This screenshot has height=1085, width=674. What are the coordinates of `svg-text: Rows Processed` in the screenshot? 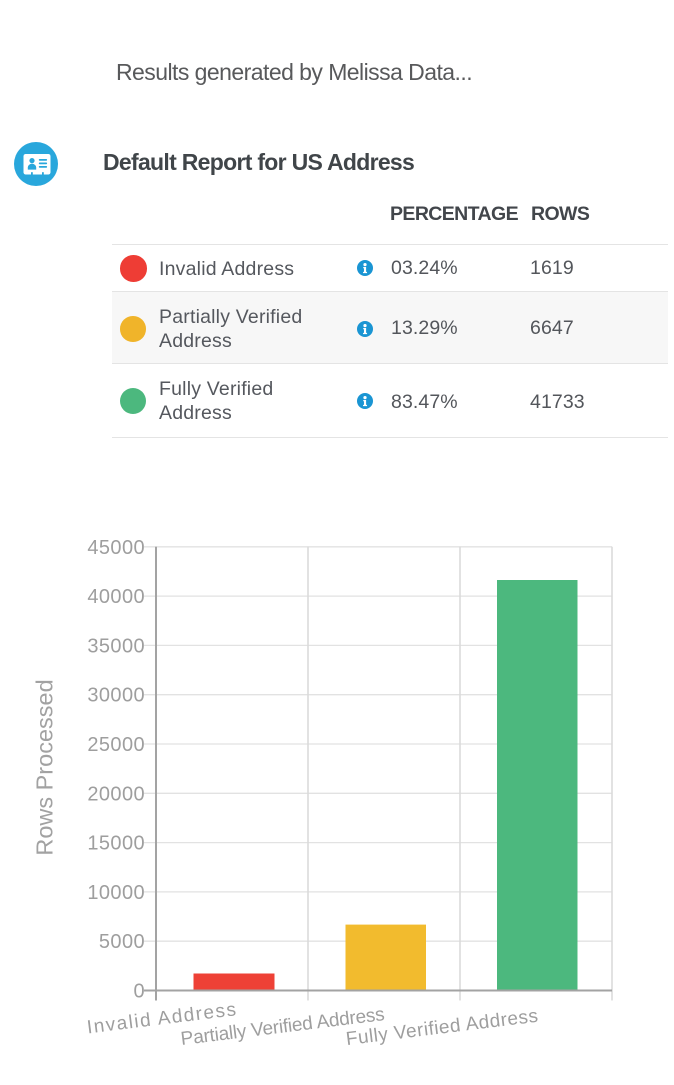 It's located at (45, 767).